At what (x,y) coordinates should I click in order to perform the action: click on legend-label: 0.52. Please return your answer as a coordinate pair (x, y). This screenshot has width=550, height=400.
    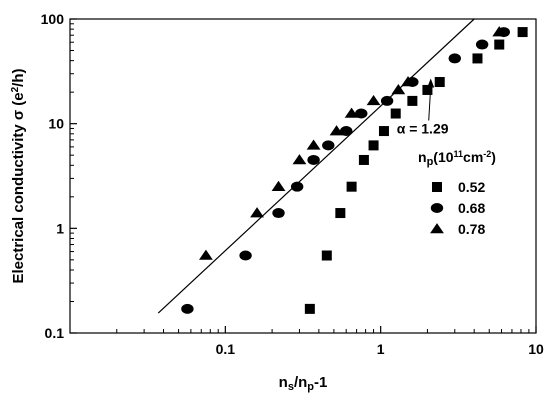
    Looking at the image, I should click on (471, 187).